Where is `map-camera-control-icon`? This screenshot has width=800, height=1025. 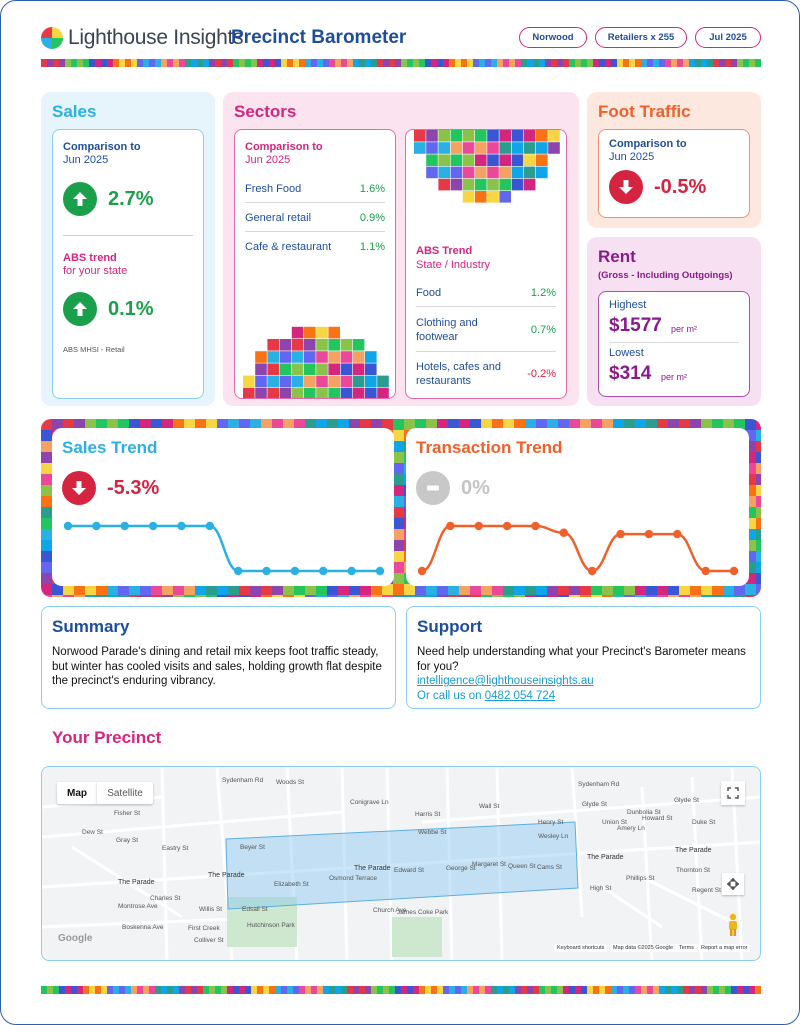
map-camera-control-icon is located at coordinates (733, 884).